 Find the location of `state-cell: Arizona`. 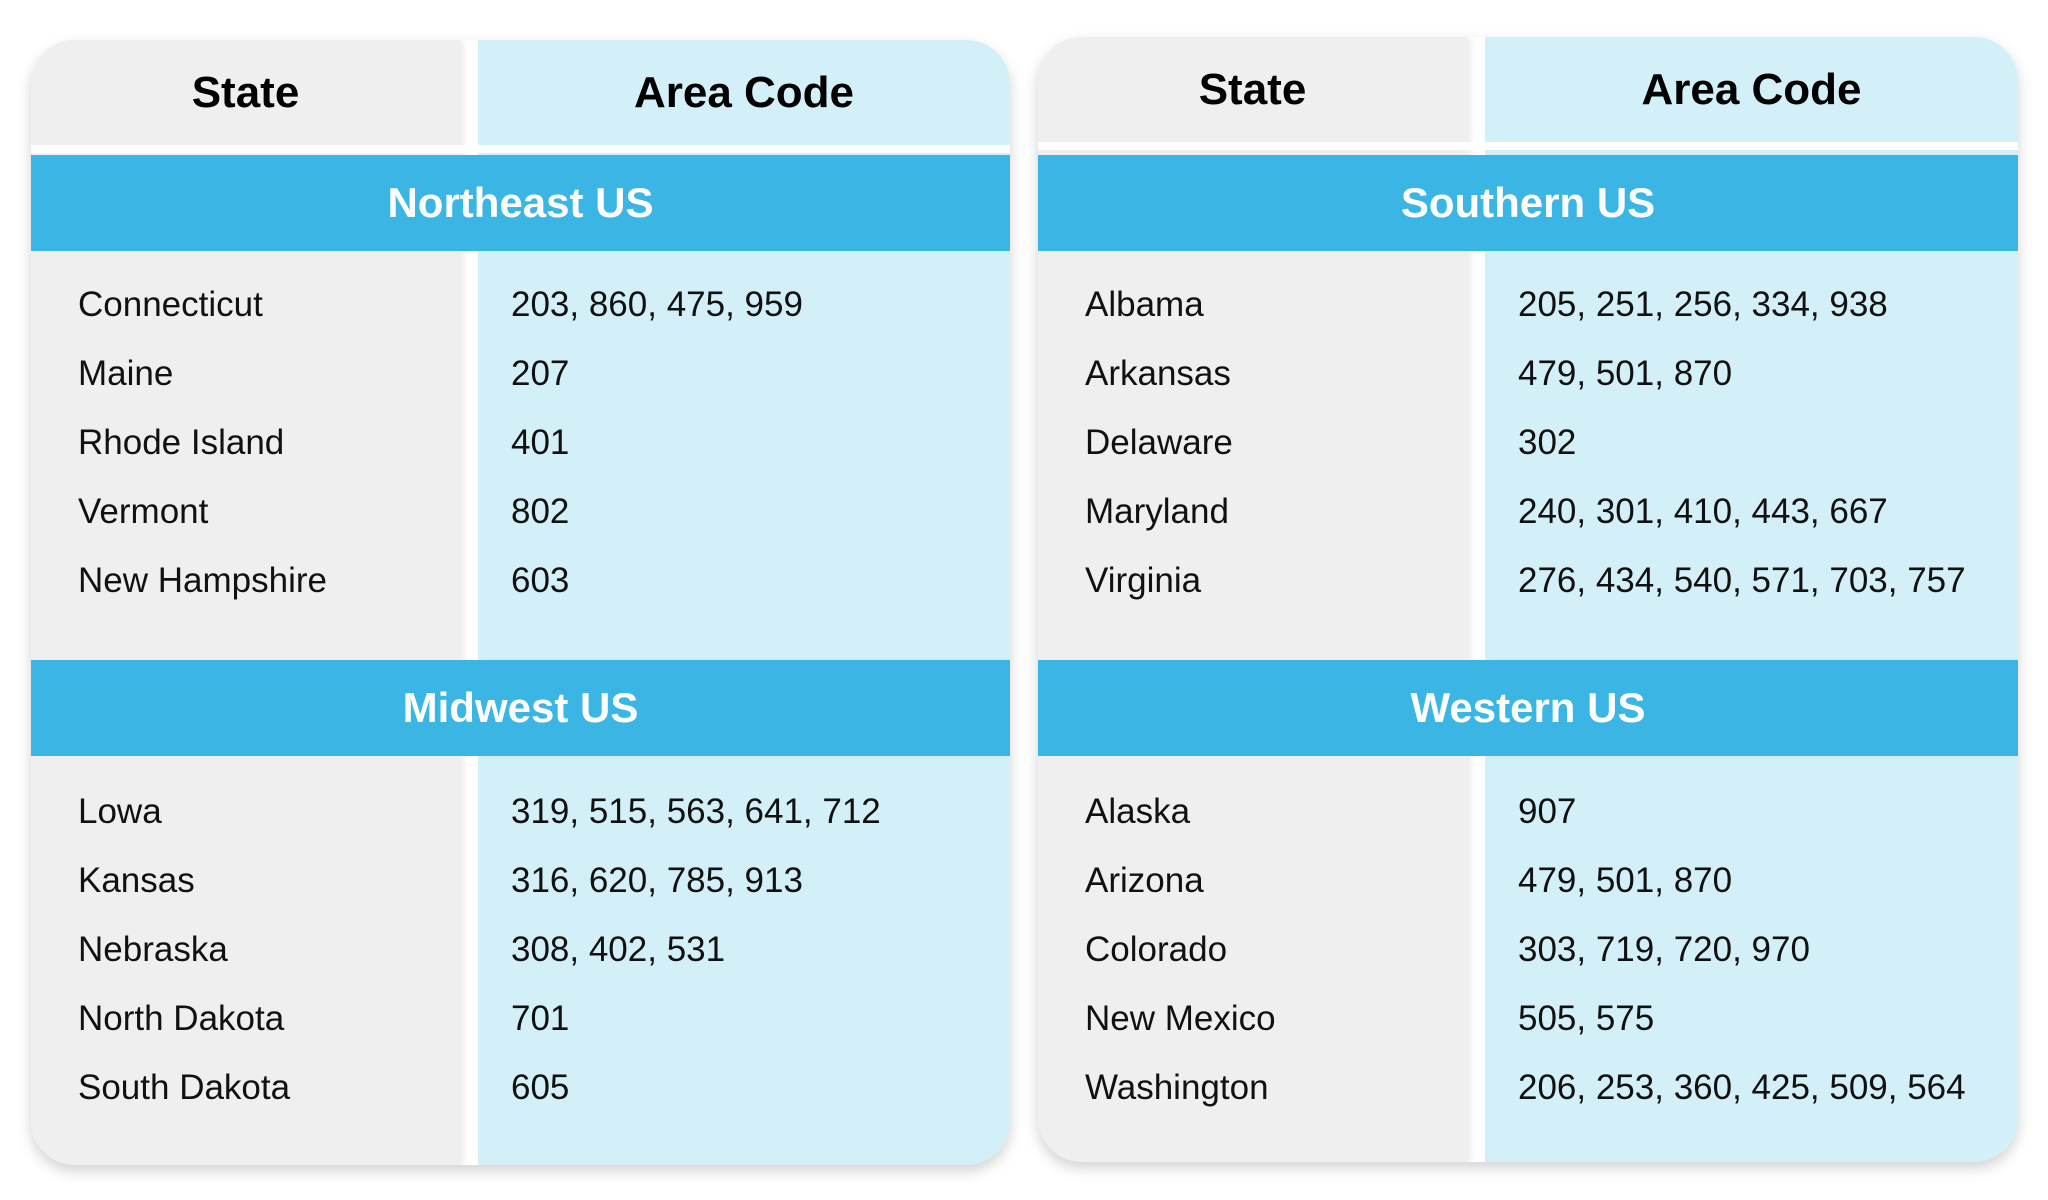

state-cell: Arizona is located at coordinates (1144, 880).